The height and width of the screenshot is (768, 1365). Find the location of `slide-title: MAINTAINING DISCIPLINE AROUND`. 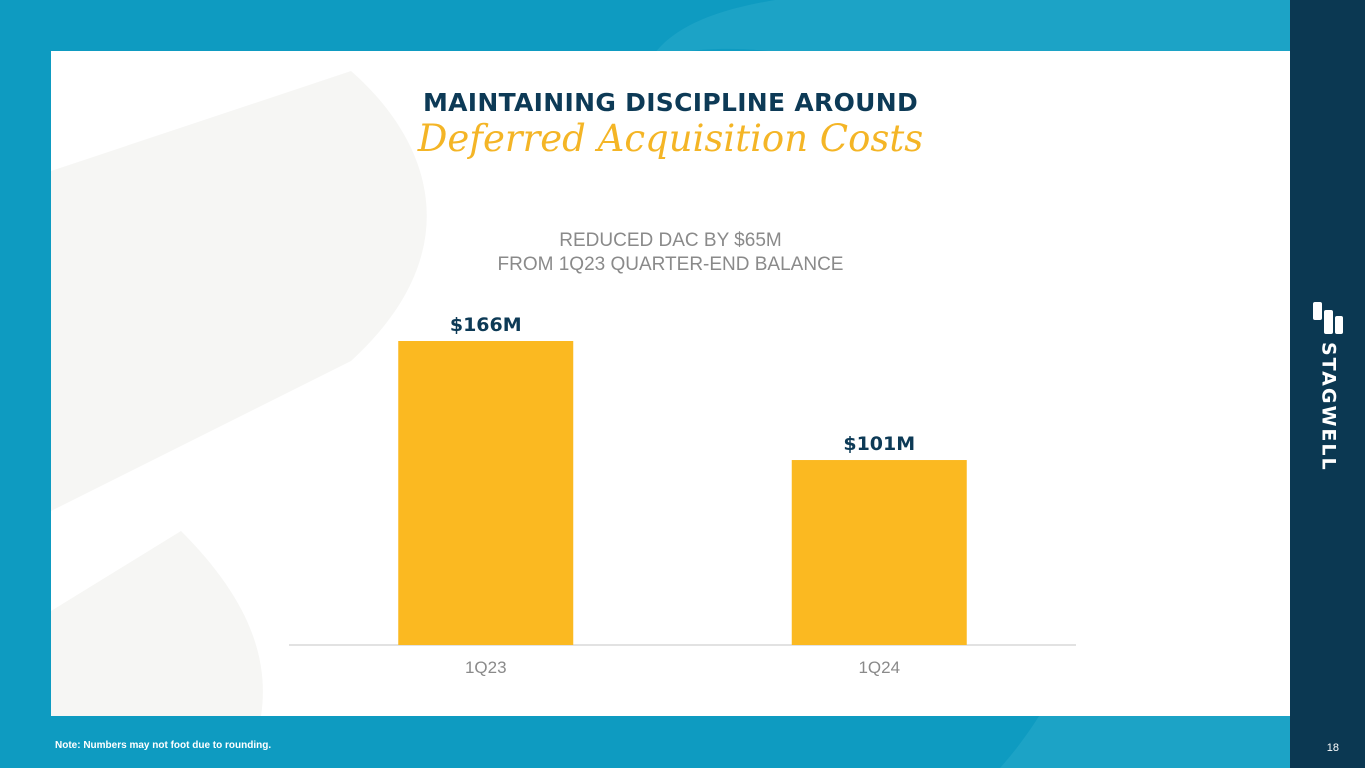

slide-title: MAINTAINING DISCIPLINE AROUND is located at coordinates (670, 102).